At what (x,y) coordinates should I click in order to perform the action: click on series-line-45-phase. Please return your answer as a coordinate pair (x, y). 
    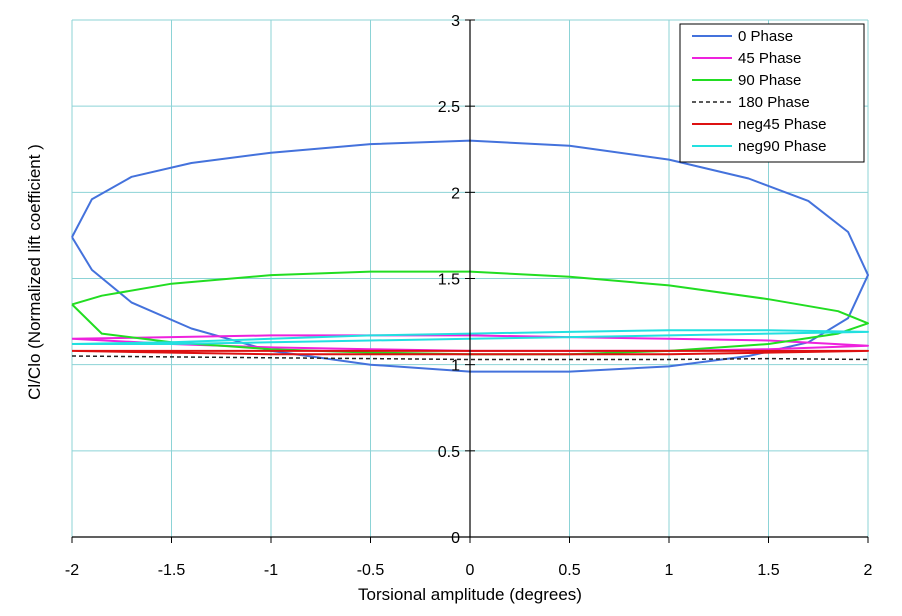
    Looking at the image, I should click on (470, 343).